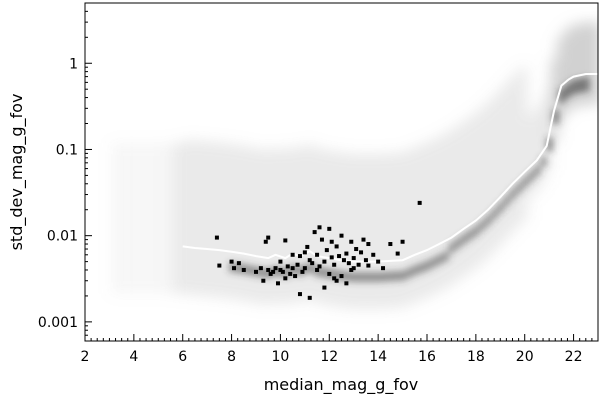 The image size is (600, 400). What do you see at coordinates (427, 357) in the screenshot?
I see `x-tick-label: 16` at bounding box center [427, 357].